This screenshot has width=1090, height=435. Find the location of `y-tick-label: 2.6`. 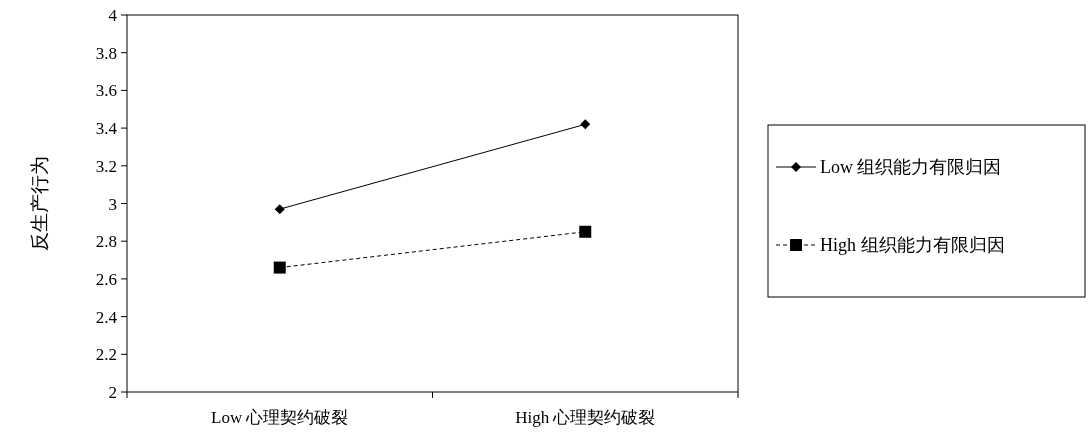

y-tick-label: 2.6 is located at coordinates (106, 279).